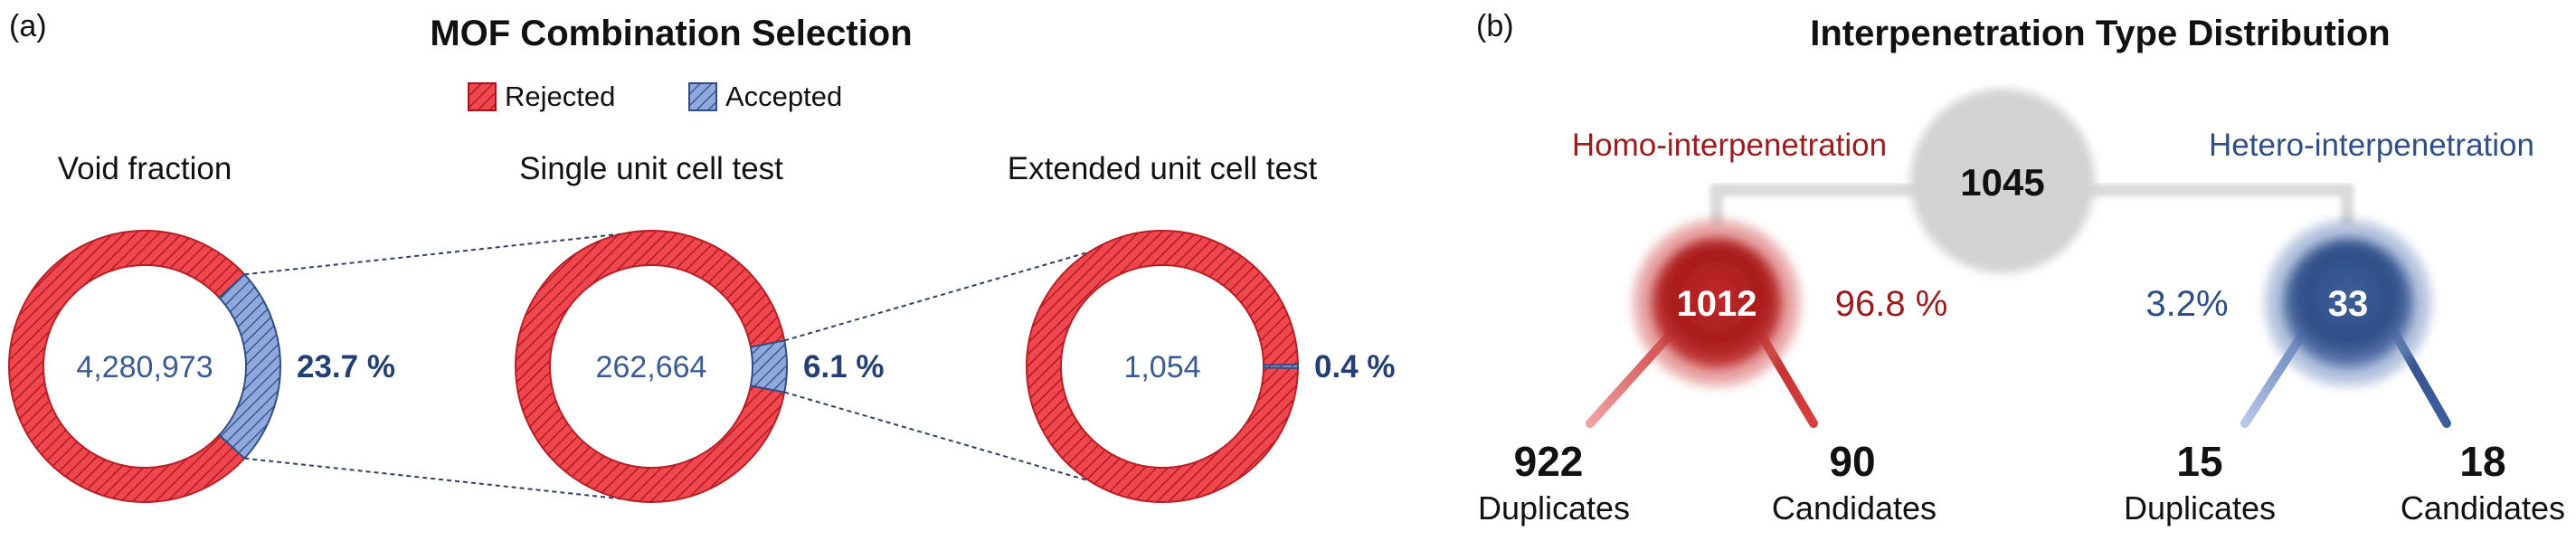 This screenshot has height=541, width=2576. Describe the element at coordinates (1729, 145) in the screenshot. I see `homo-label: Homo-interpenetration` at that location.